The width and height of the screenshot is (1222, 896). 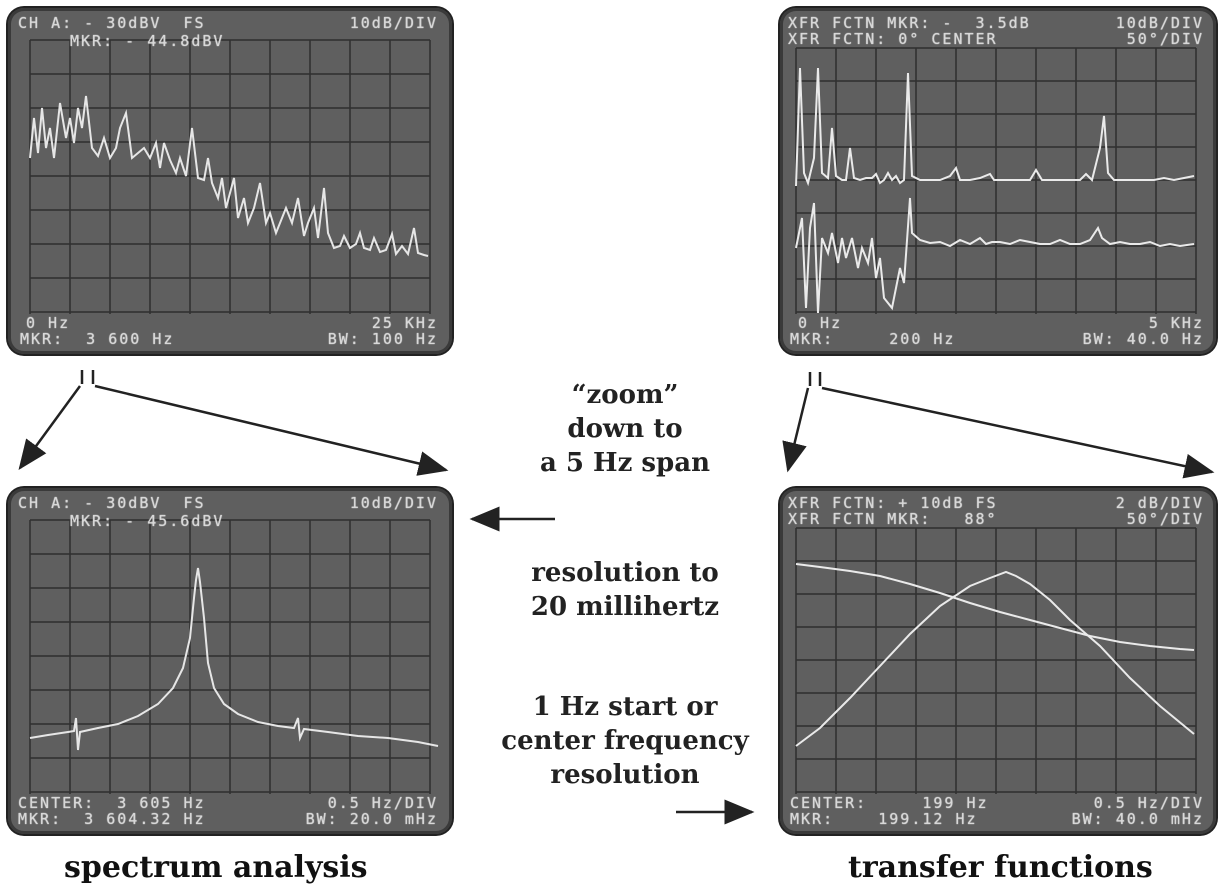 I want to click on grid-top-right, so click(x=996, y=180).